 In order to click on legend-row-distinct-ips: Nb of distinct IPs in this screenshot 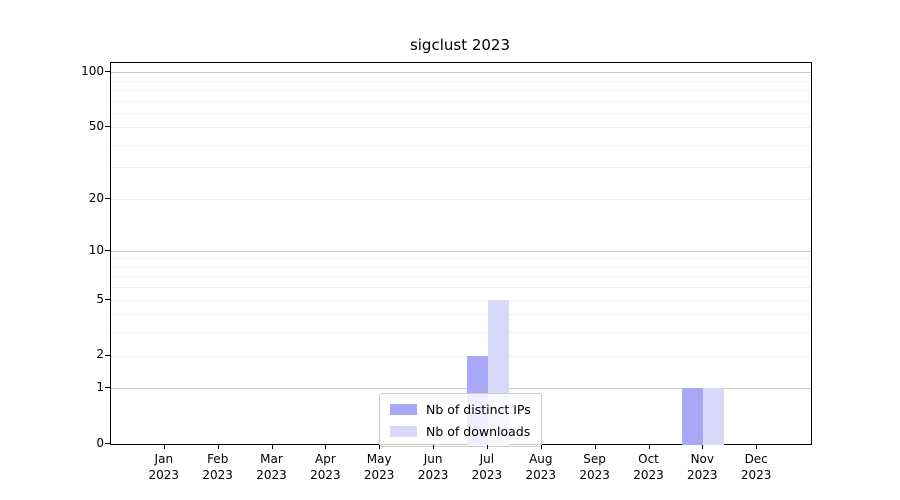, I will do `click(460, 409)`.